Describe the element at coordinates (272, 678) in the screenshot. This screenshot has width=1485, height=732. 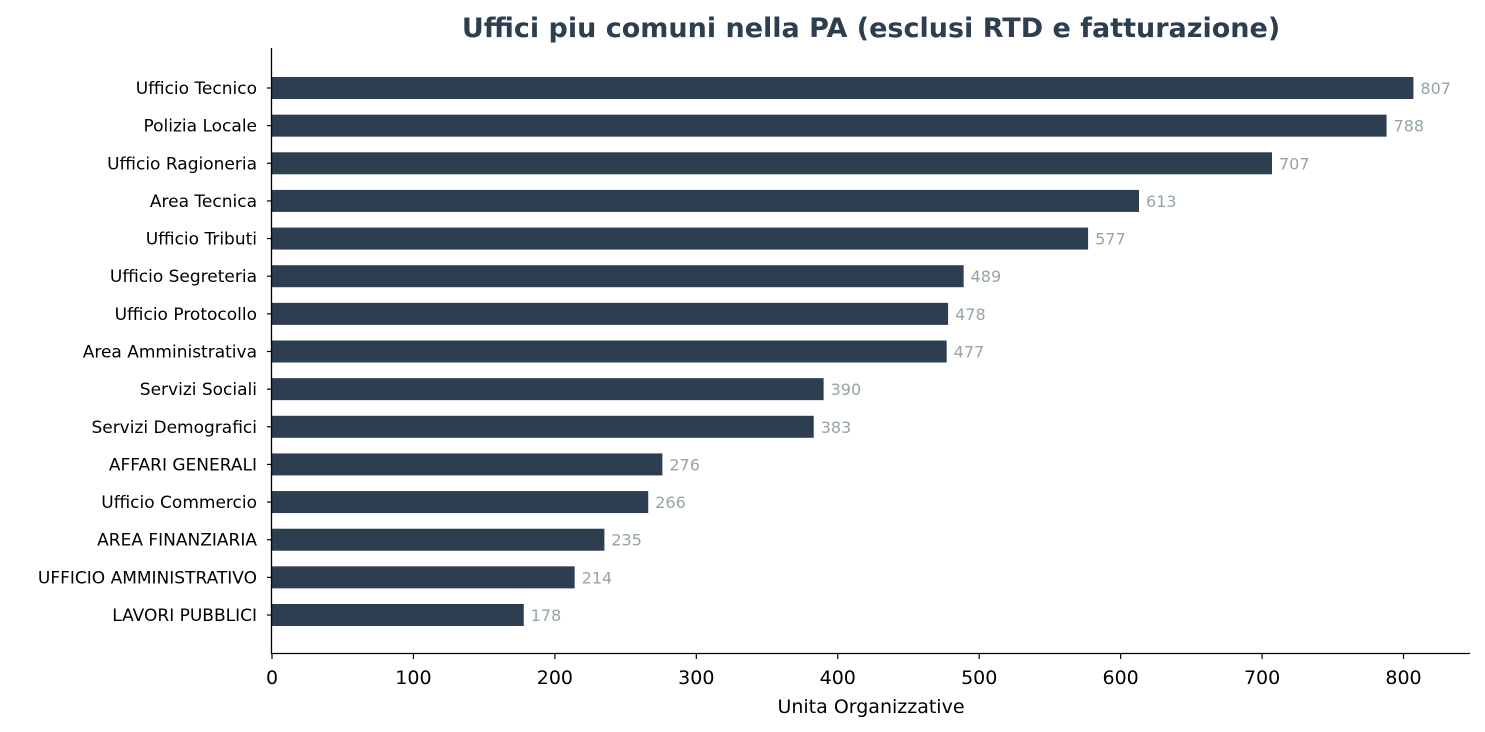
I see `x-tick-label: 0` at that location.